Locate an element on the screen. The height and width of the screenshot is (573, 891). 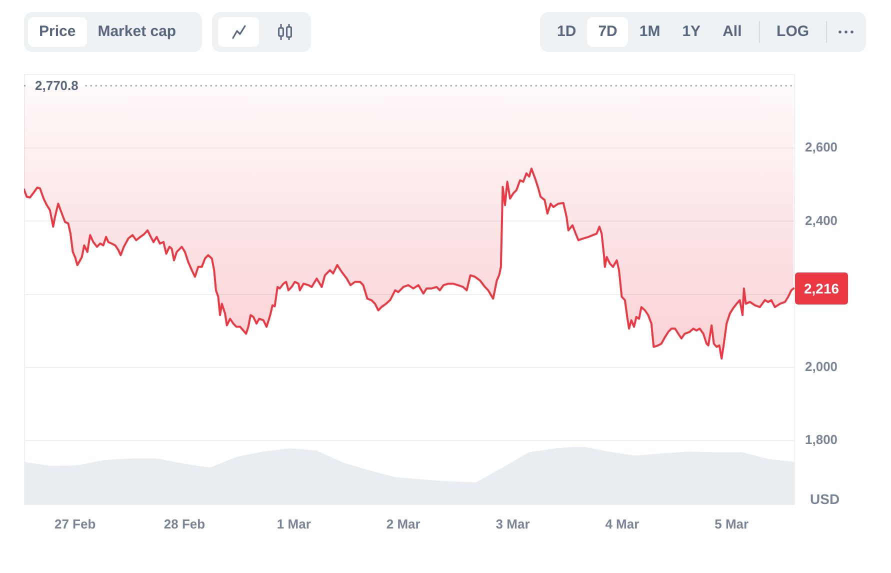
tab-button: Market cap is located at coordinates (137, 32).